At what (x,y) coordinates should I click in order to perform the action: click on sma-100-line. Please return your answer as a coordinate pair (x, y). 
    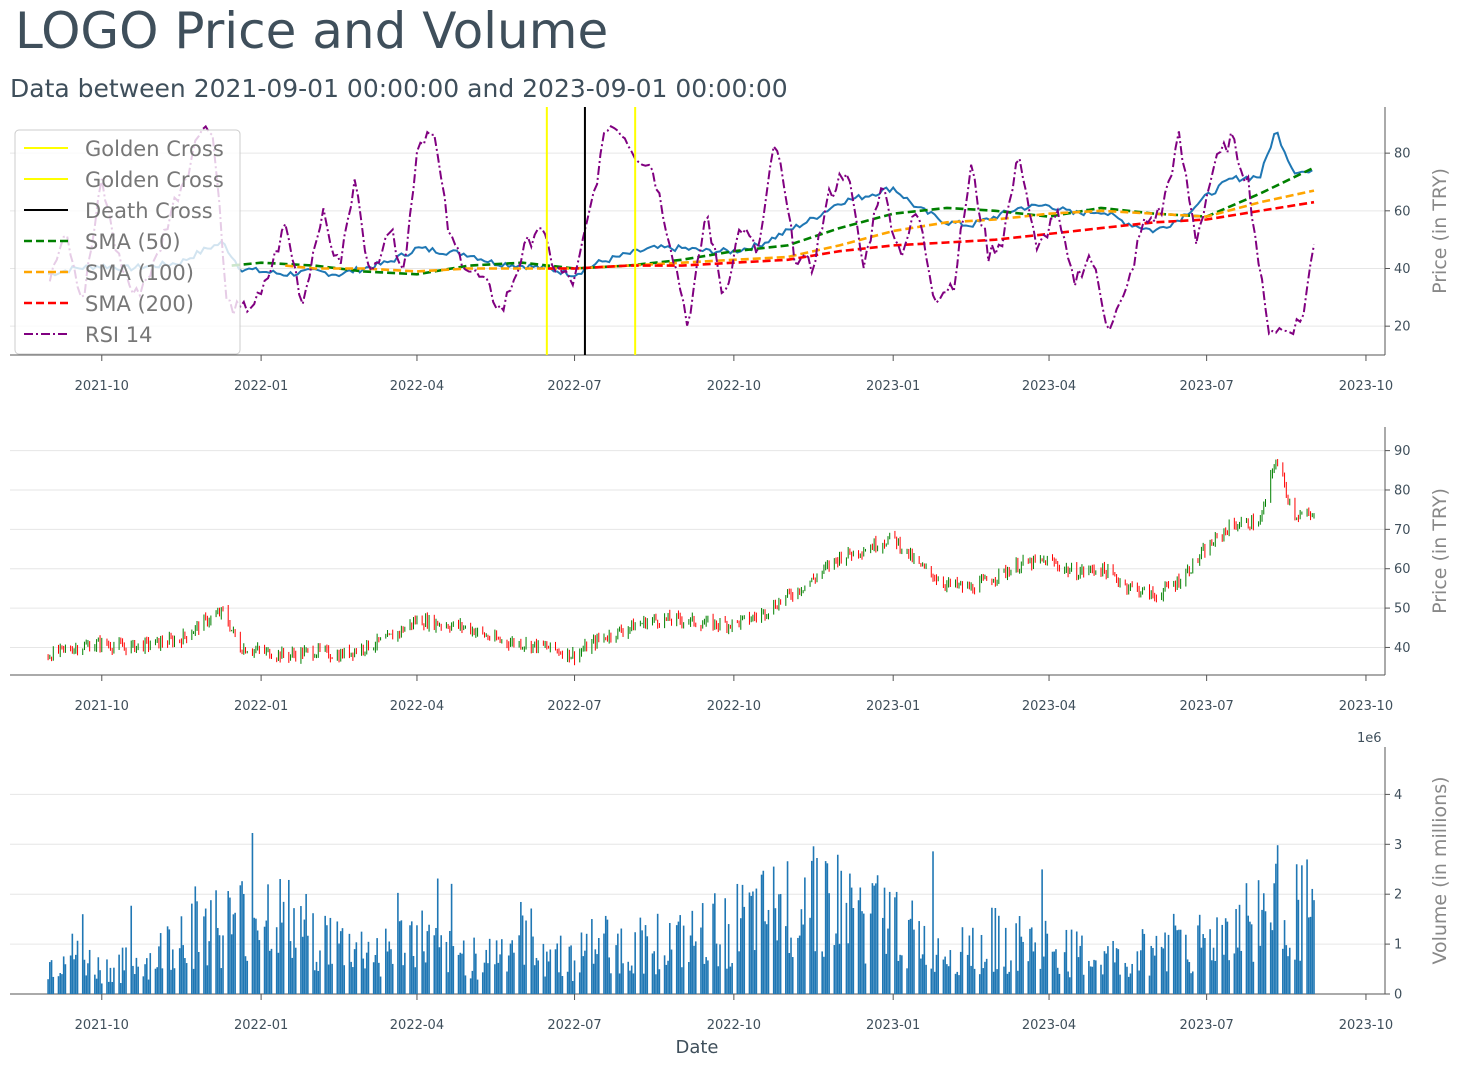
    Looking at the image, I should click on (800, 231).